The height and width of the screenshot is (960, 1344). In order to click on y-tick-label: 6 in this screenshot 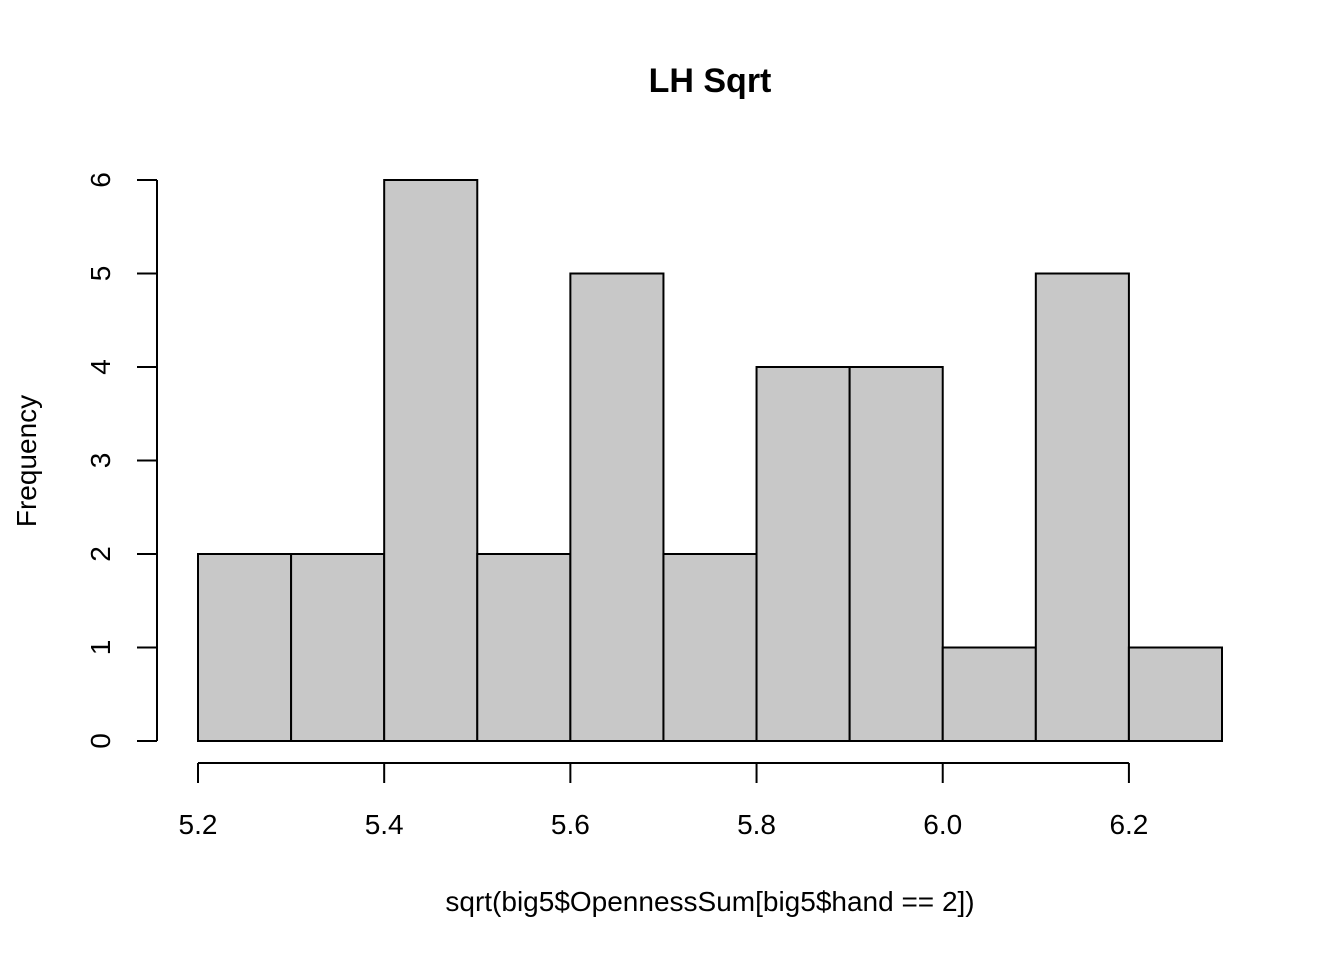, I will do `click(100, 180)`.